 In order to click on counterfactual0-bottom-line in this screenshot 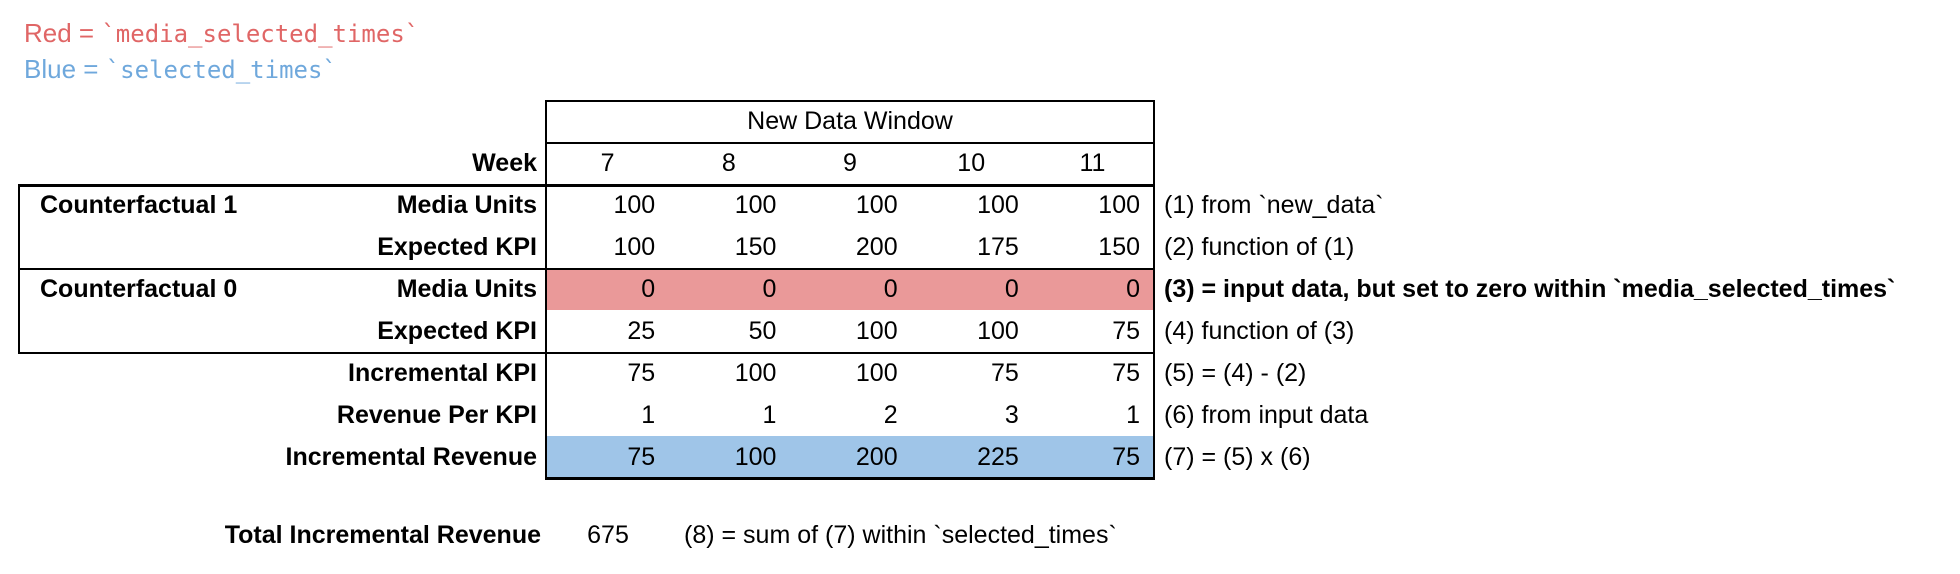, I will do `click(586, 353)`.